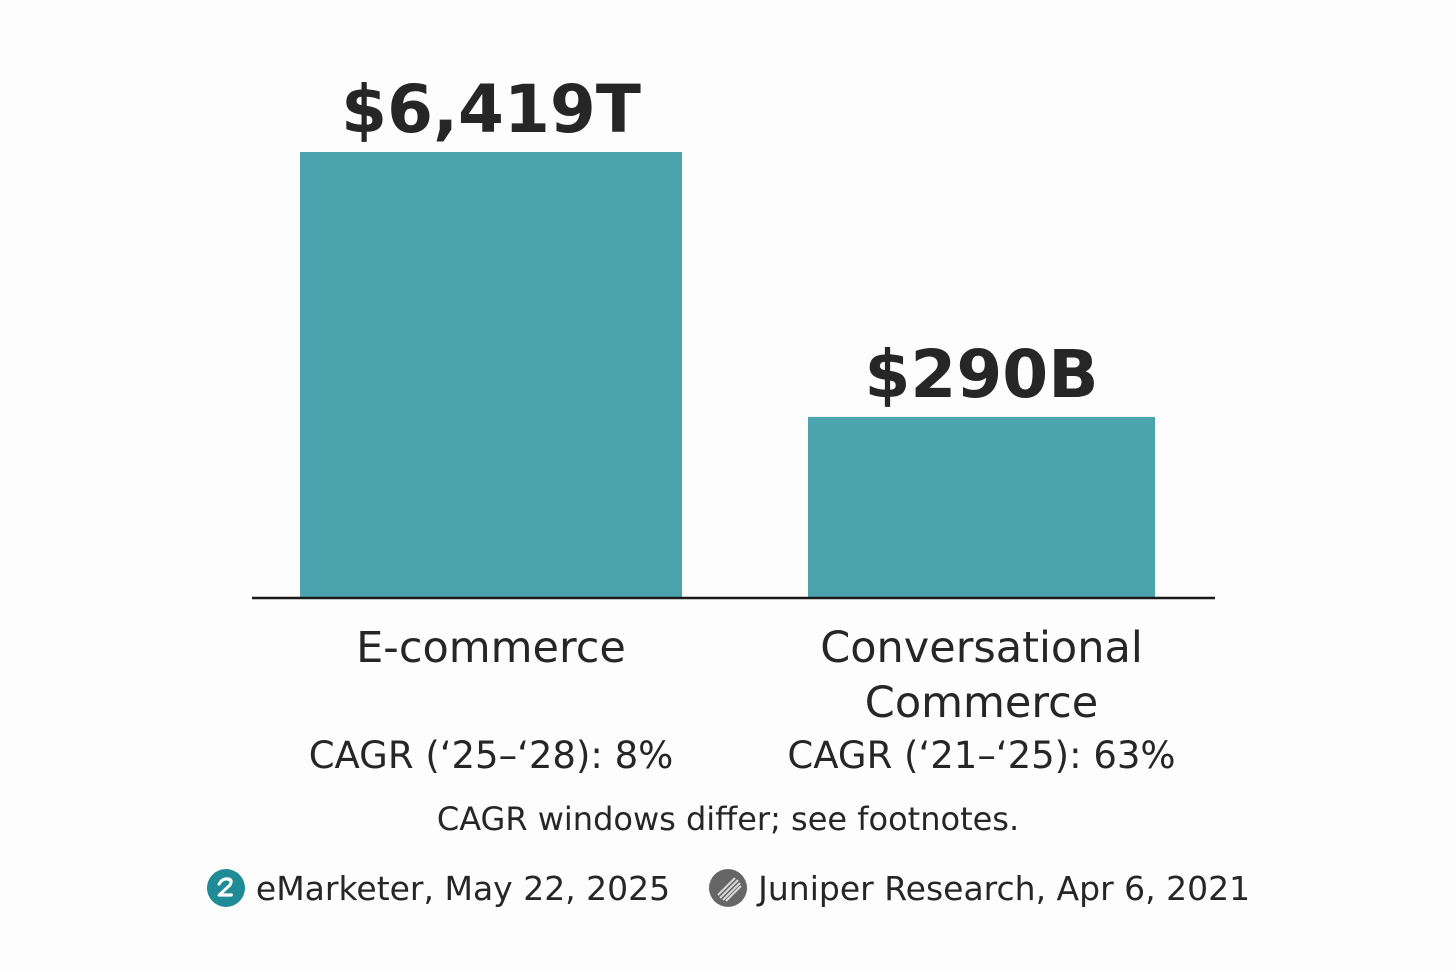 The width and height of the screenshot is (1456, 971). I want to click on value-label-0: $6,419T, so click(491, 109).